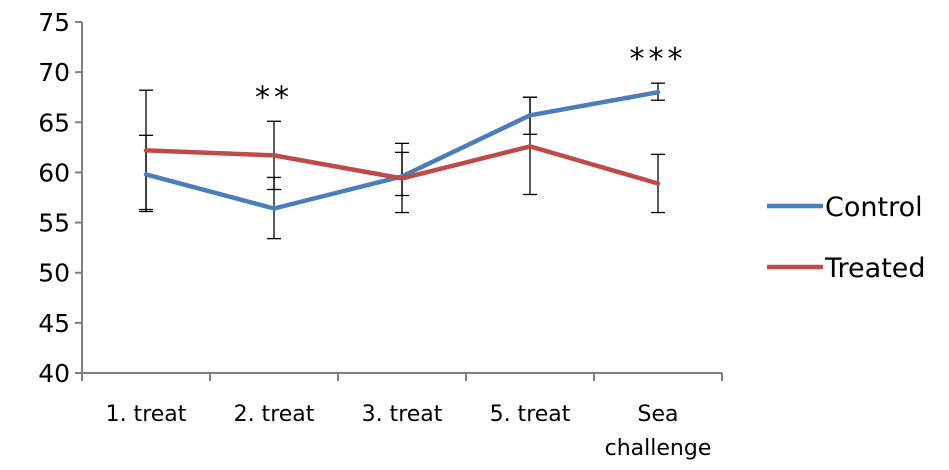  I want to click on y-tick-label: 70, so click(54, 72).